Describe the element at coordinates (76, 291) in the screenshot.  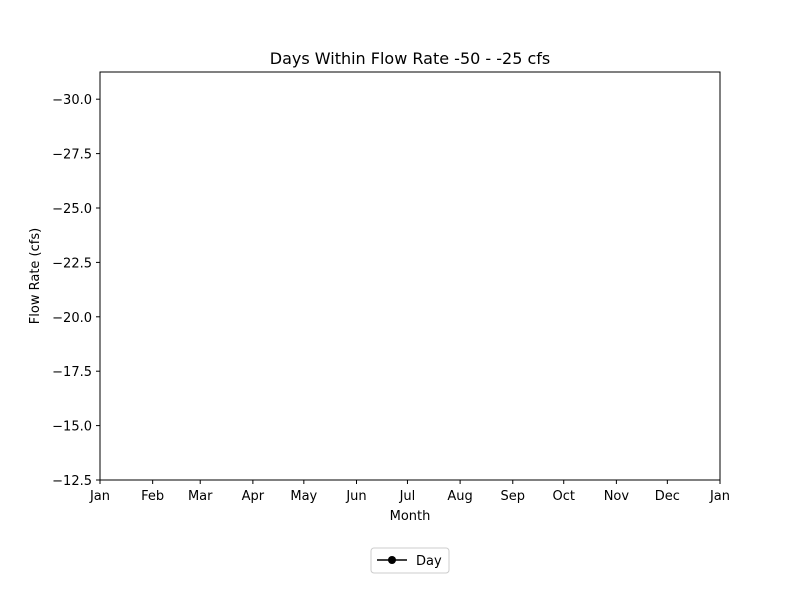
I see `y-axis-ticks: −30.0 −27.5 −25.0 −22.5 −20.0 −17.5 −15.0 −12.5` at that location.